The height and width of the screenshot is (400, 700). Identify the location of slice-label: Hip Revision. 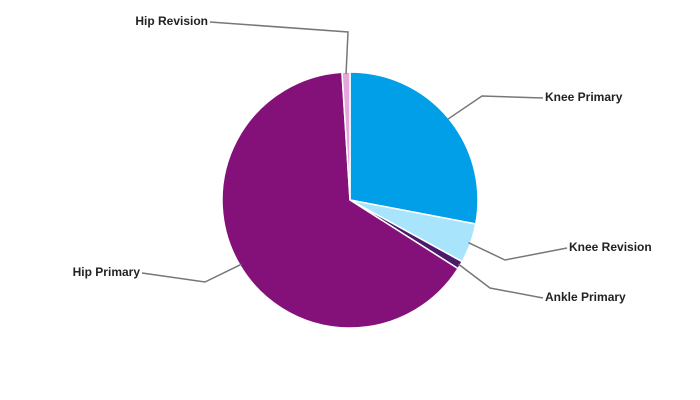
(171, 21).